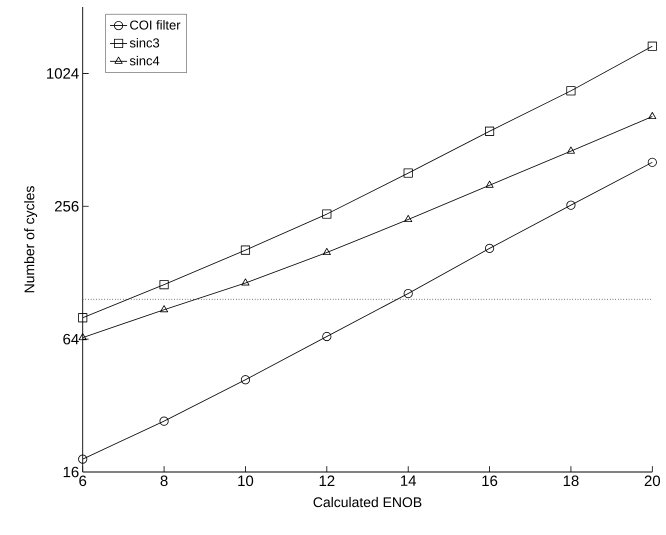 The height and width of the screenshot is (535, 666). Describe the element at coordinates (82, 481) in the screenshot. I see `x-tick-label: 6` at that location.